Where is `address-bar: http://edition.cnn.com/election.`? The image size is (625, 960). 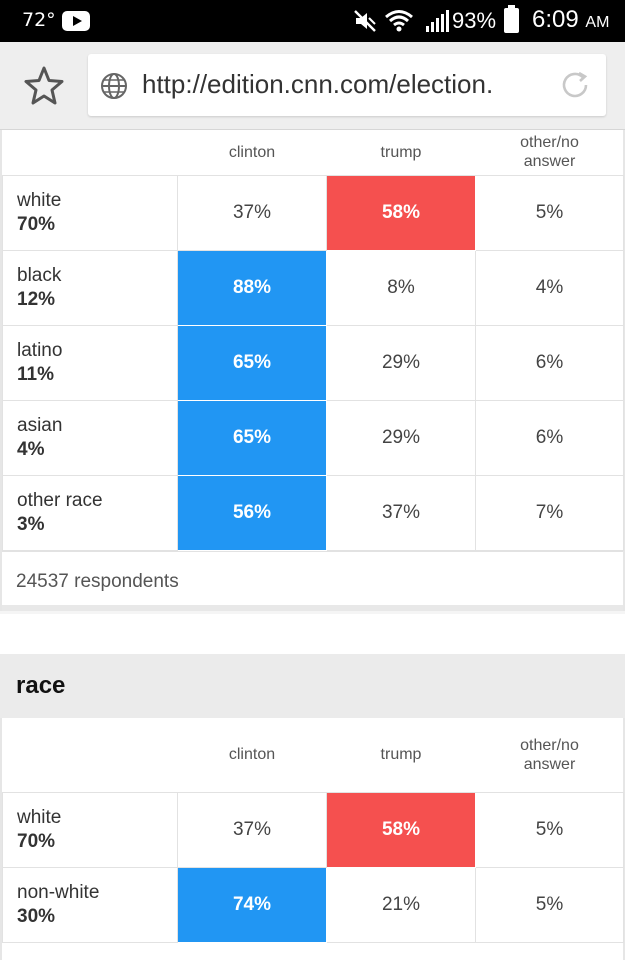 address-bar: http://edition.cnn.com/election. is located at coordinates (347, 85).